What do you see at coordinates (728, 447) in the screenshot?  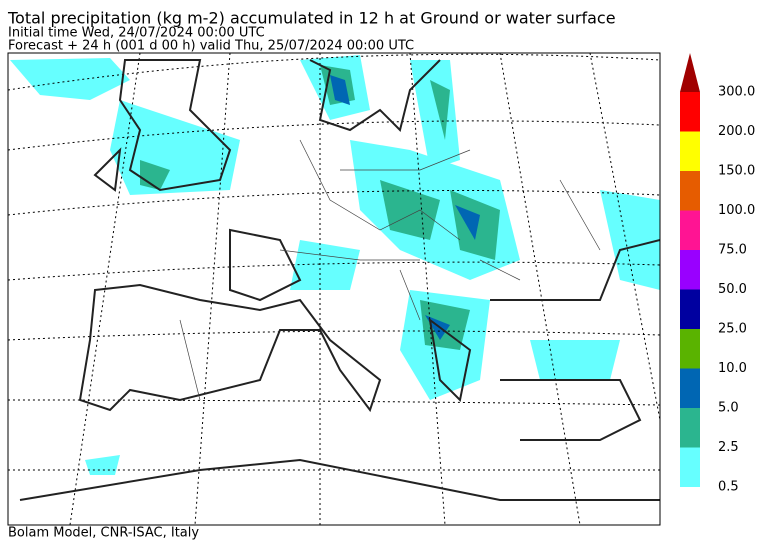 I see `colorbar-label: 2.5` at bounding box center [728, 447].